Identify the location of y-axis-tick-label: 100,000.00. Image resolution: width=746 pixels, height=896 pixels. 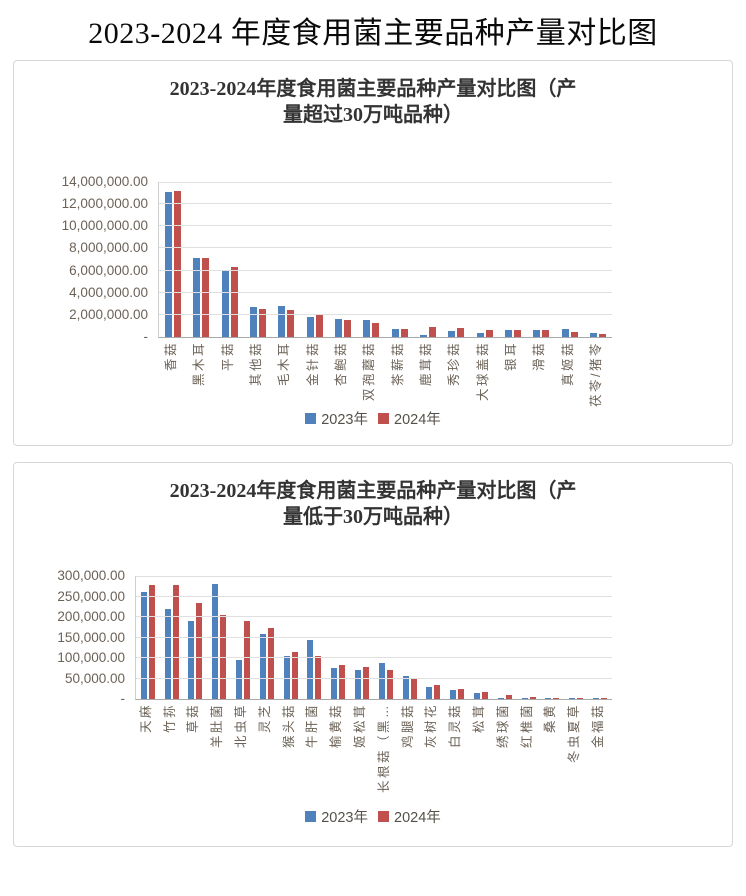
(91, 657).